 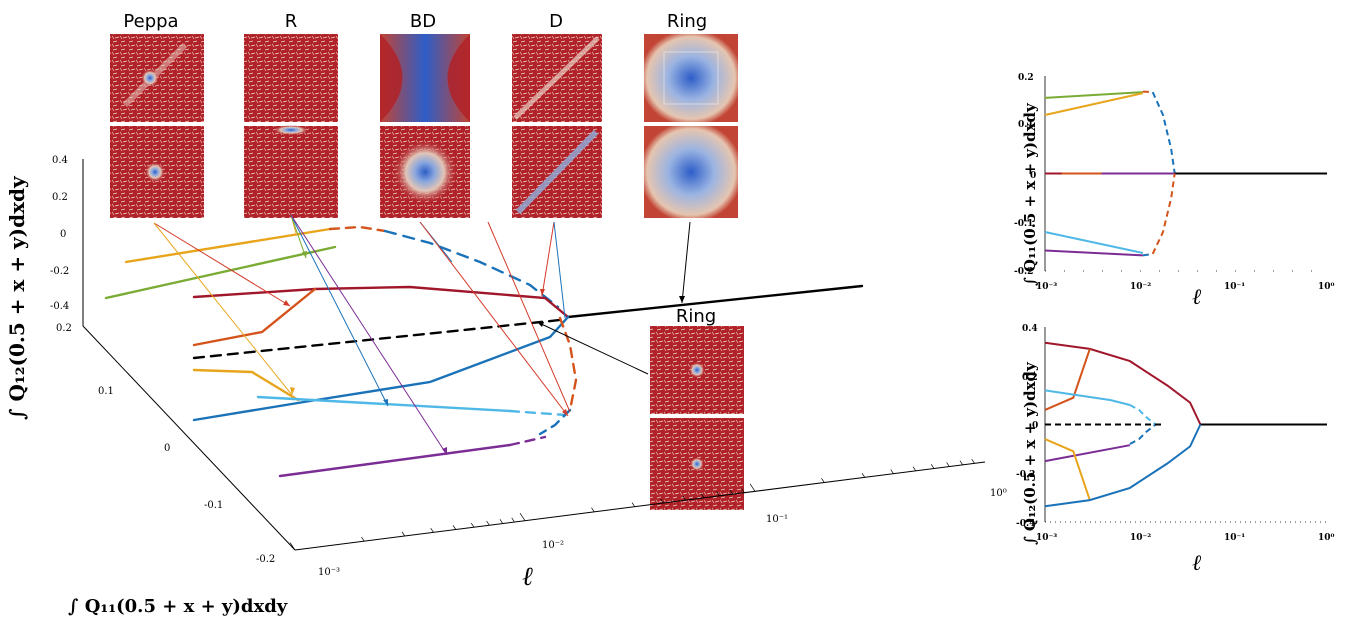 What do you see at coordinates (1030, 194) in the screenshot?
I see `q11-y-axis-title: ∫ Q₁₁(0.5 + x + y)dxdy` at bounding box center [1030, 194].